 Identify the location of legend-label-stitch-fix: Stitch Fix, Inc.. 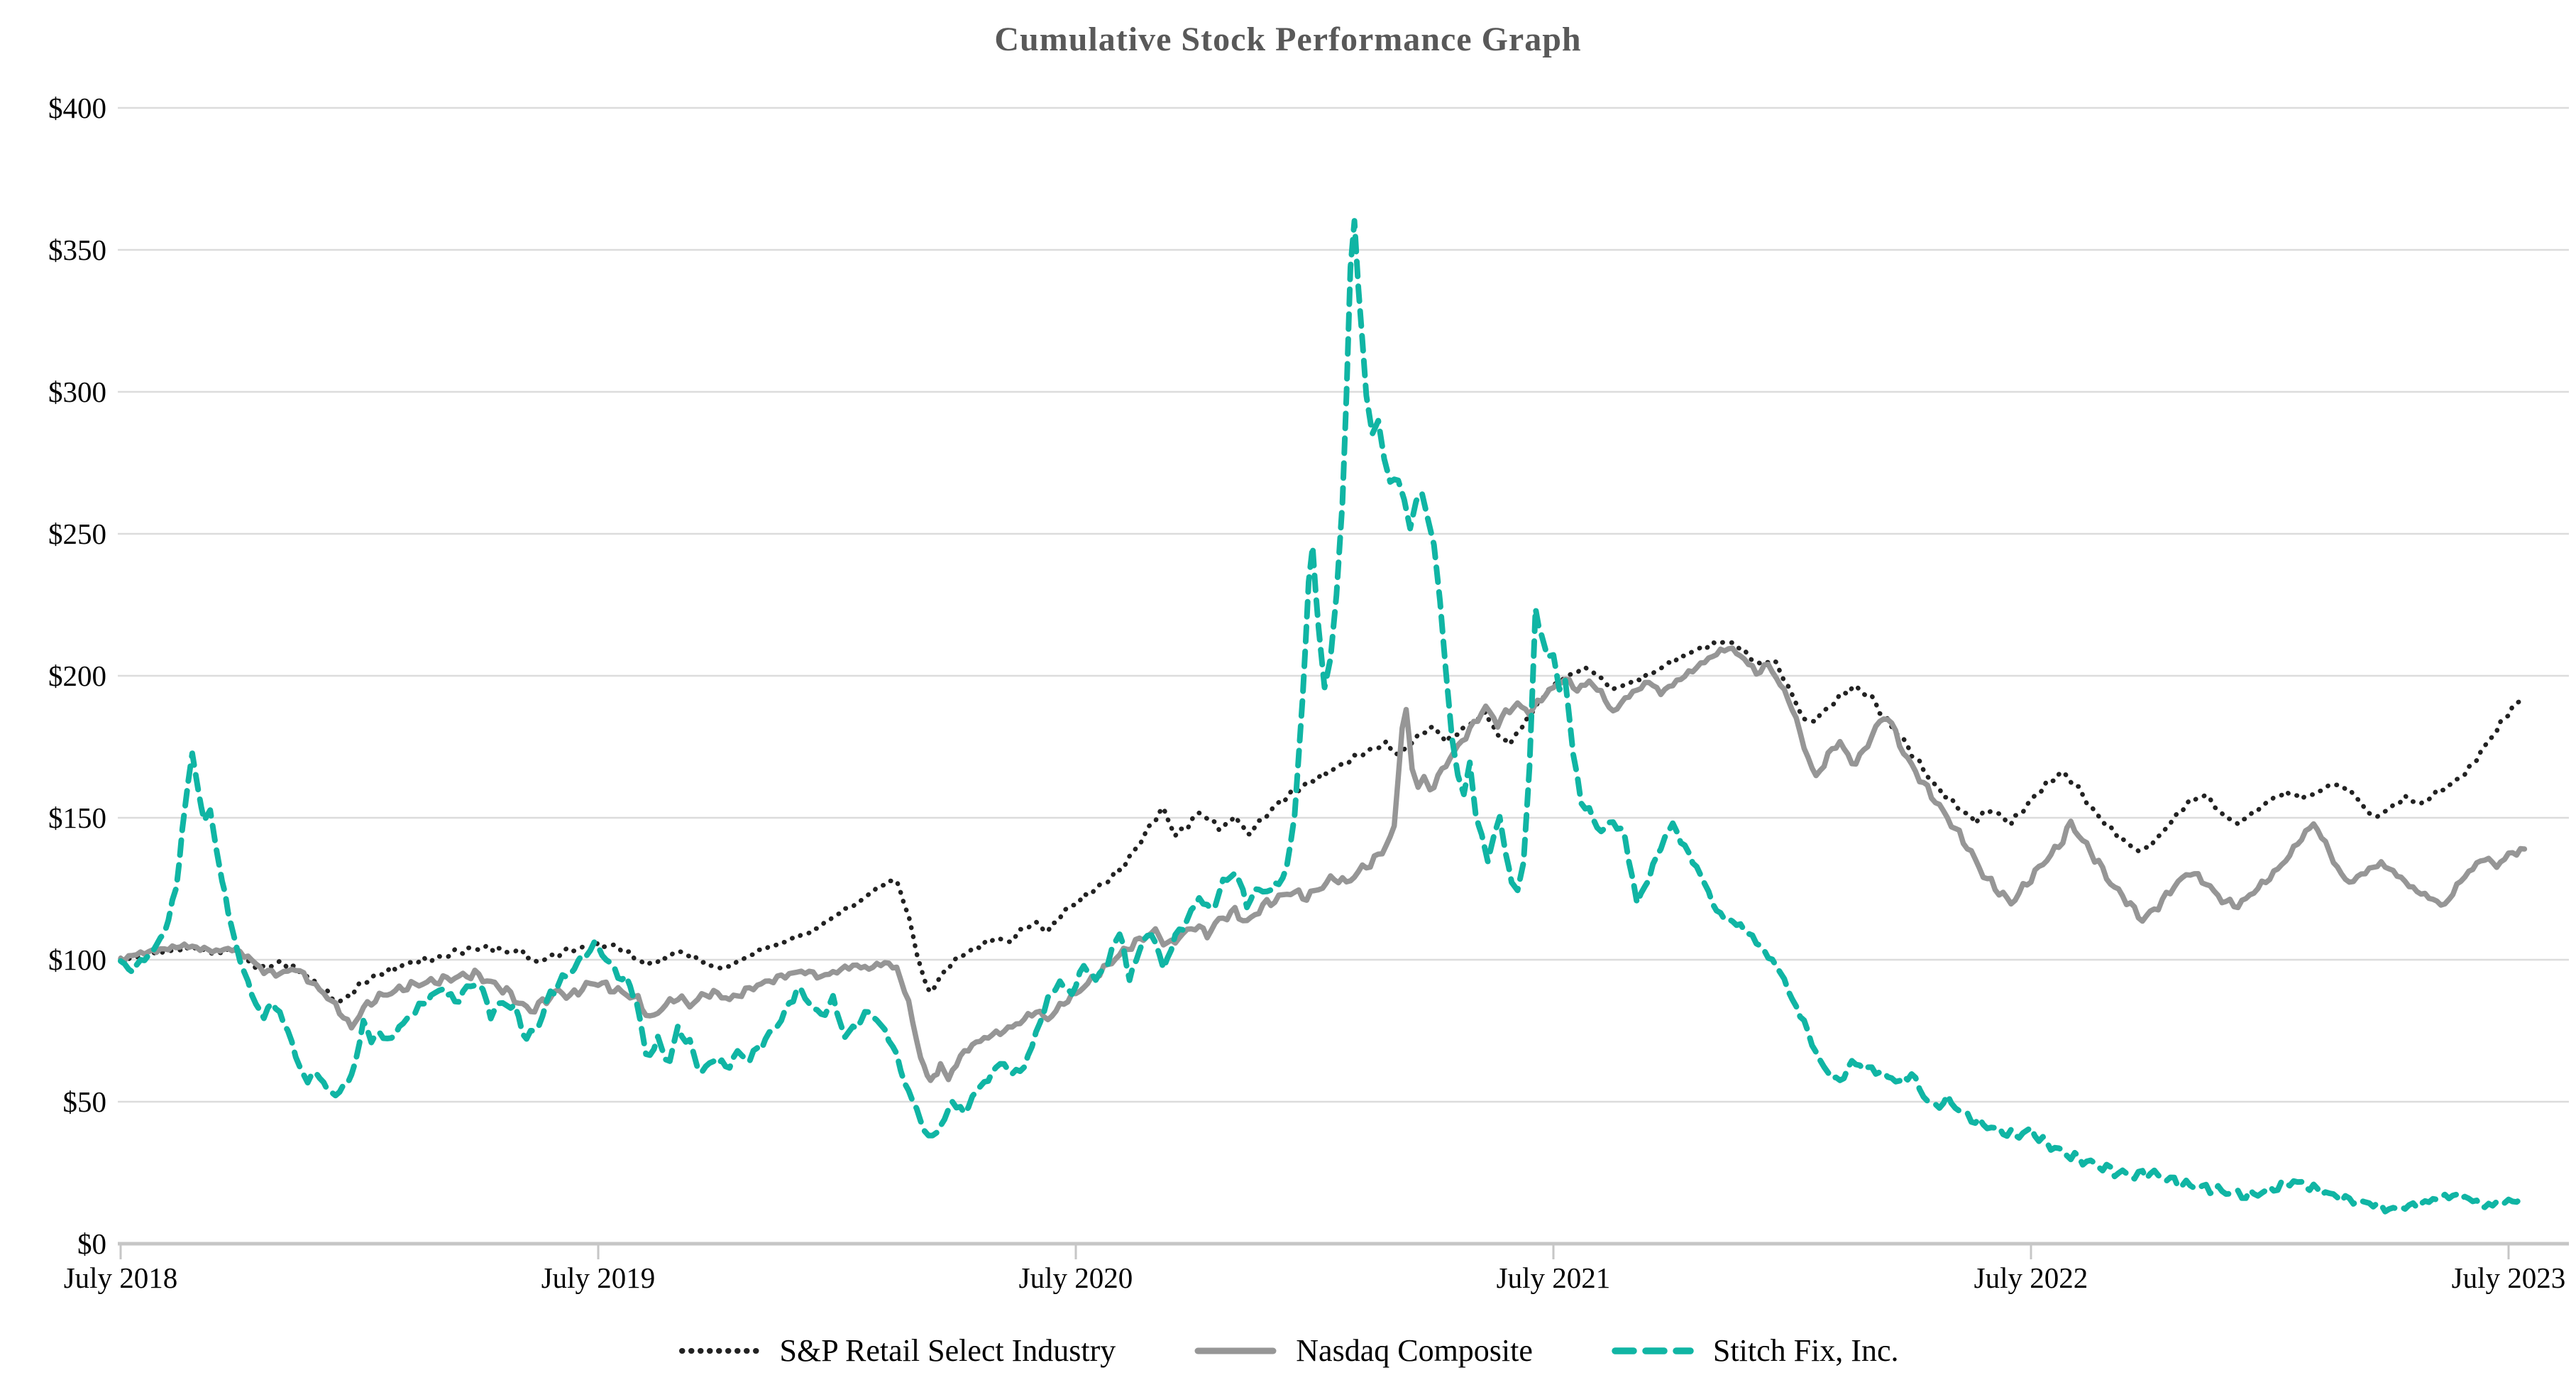
(1805, 1350).